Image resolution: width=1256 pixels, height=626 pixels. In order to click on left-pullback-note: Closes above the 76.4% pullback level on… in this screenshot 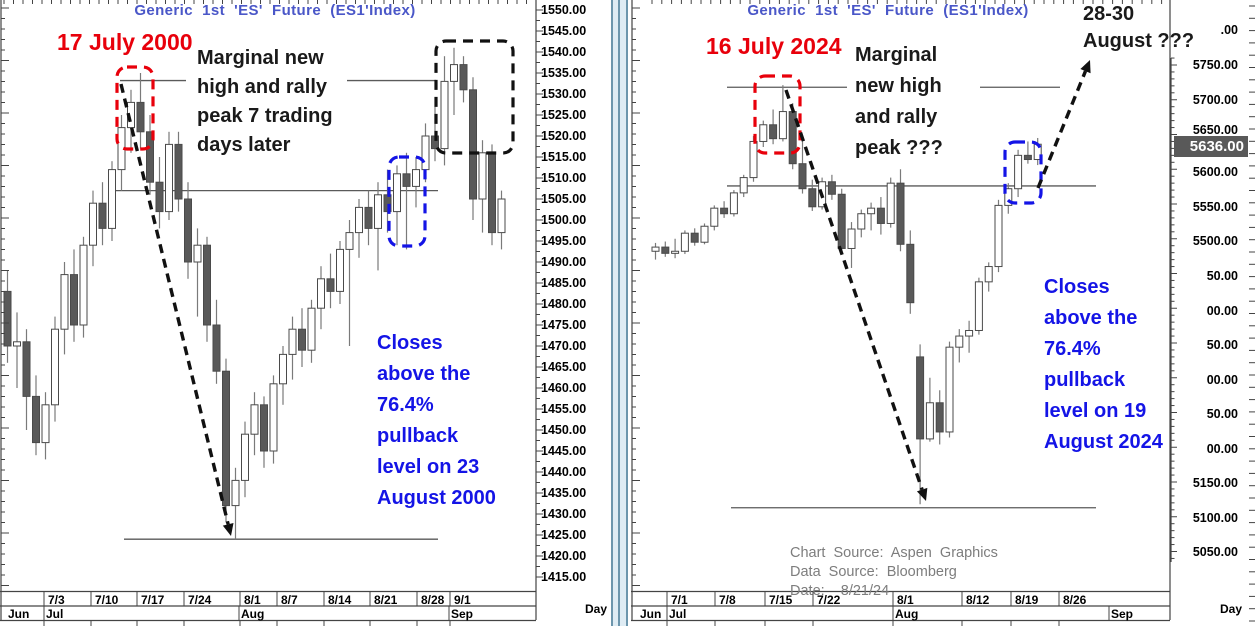, I will do `click(436, 420)`.